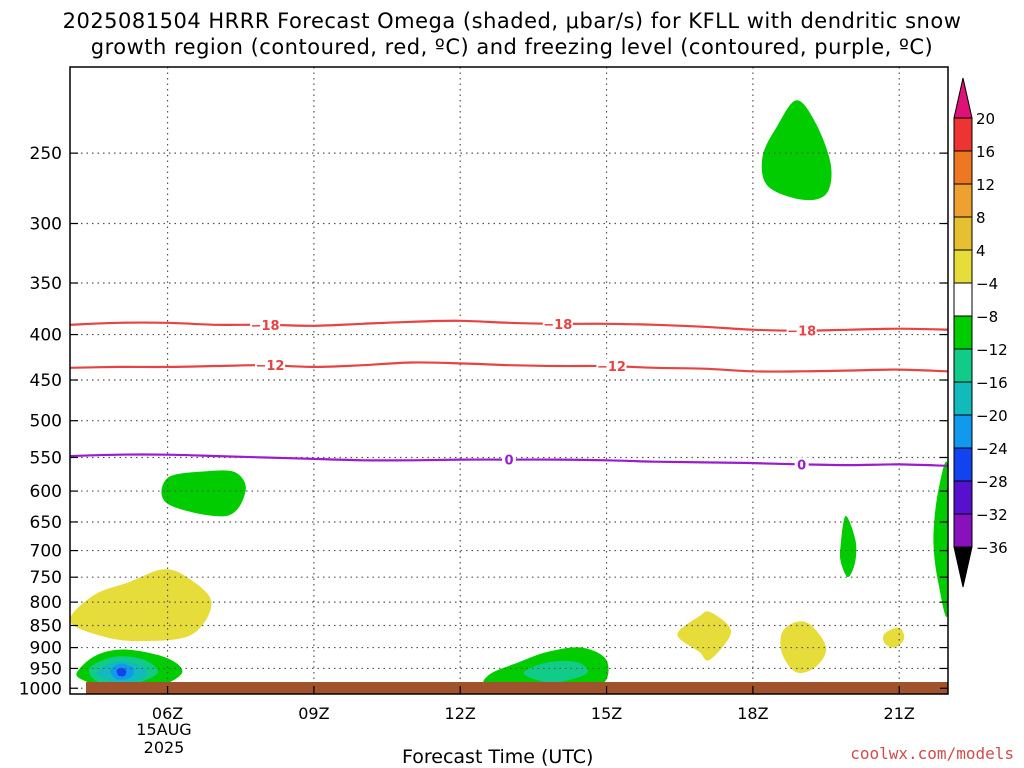 The width and height of the screenshot is (1024, 768). I want to click on y-tick-label-400: 400, so click(46, 336).